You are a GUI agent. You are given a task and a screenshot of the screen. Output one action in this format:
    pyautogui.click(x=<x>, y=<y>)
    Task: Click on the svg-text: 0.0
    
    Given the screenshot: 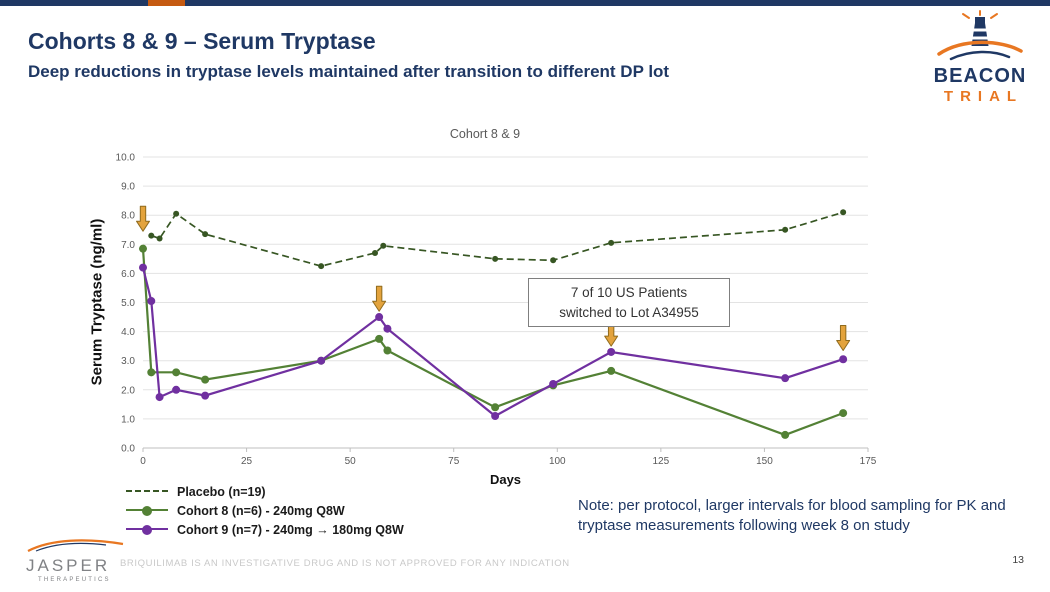 What is the action you would take?
    pyautogui.click(x=128, y=449)
    